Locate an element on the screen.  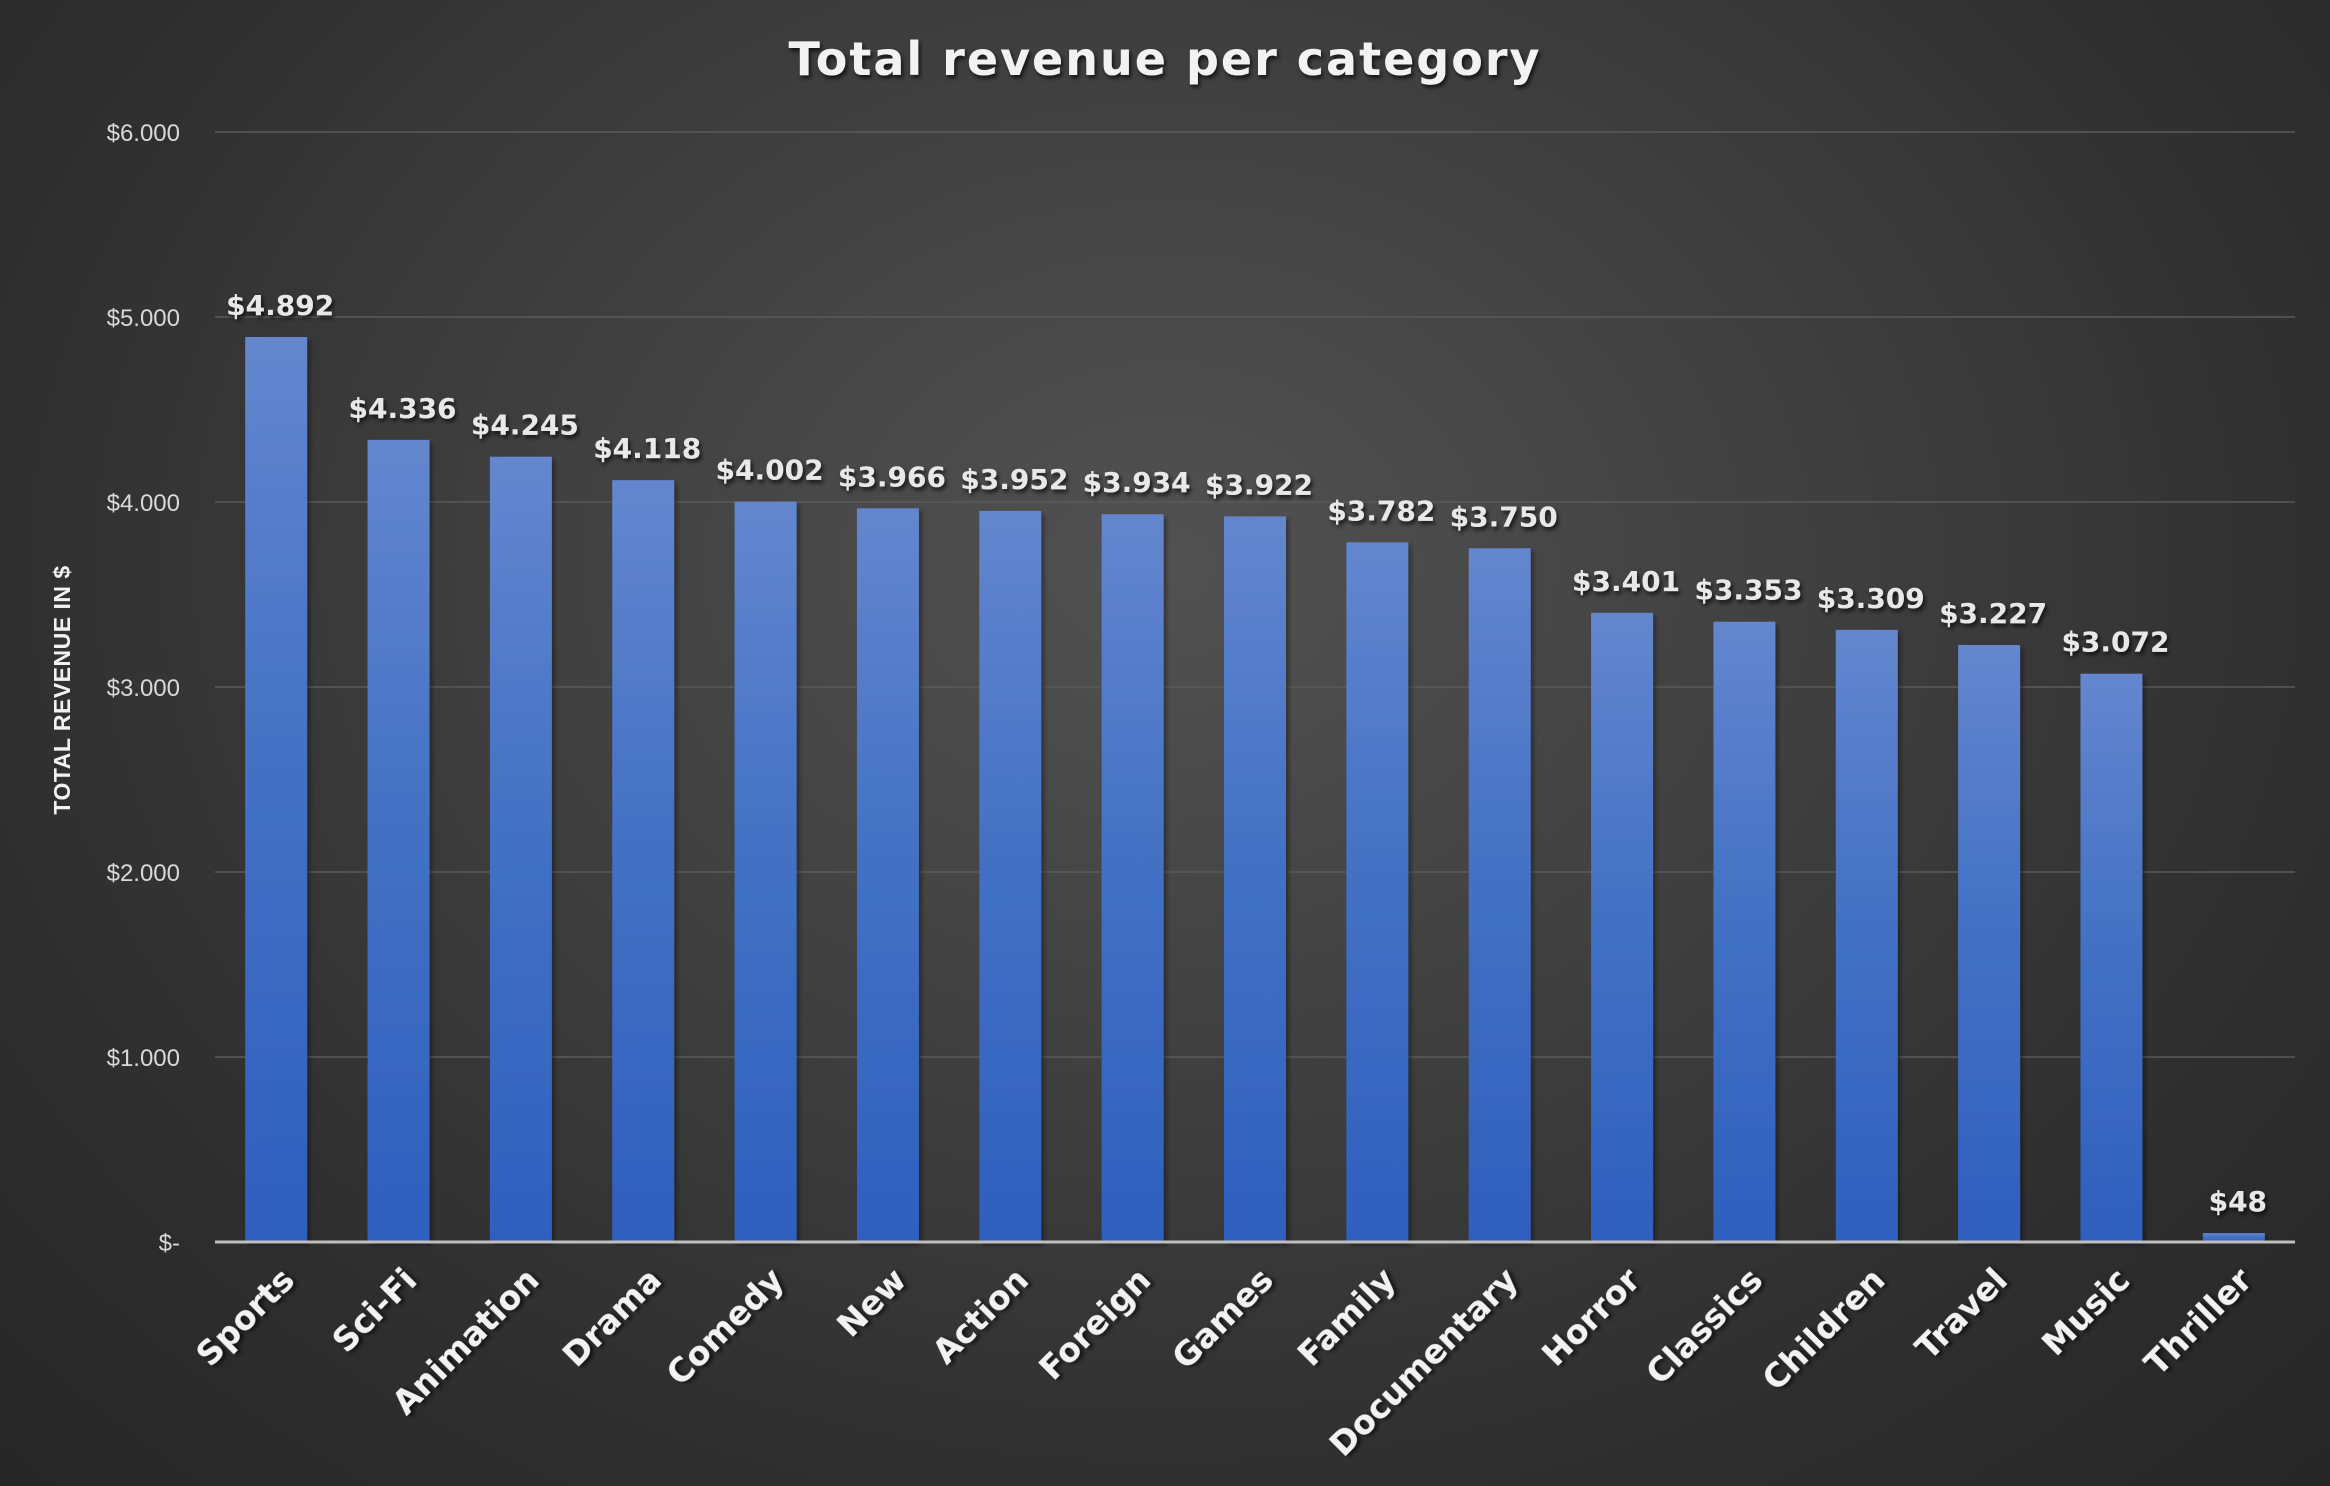
category-label: Drama is located at coordinates (612, 1317).